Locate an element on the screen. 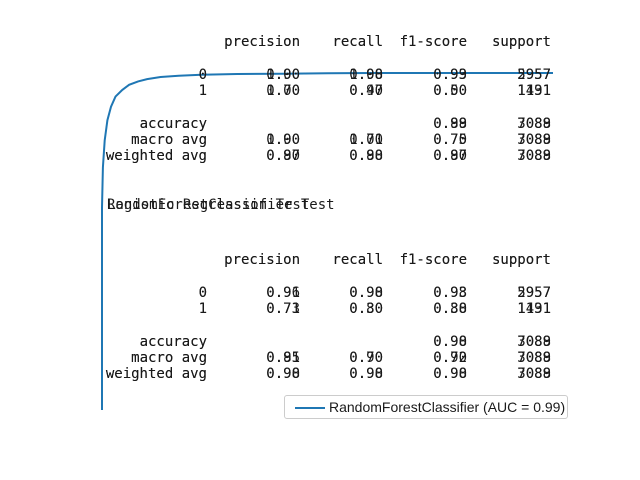 This screenshot has width=640, height=480. report-0-layer-0-row-4-recall: 0.71 is located at coordinates (366, 140).